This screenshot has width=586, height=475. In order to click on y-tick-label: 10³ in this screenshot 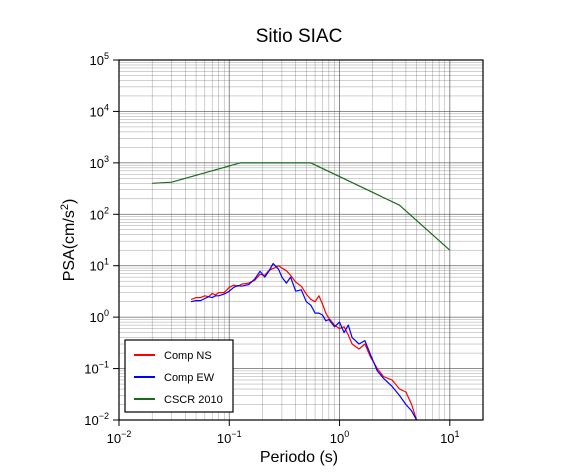, I will do `click(99, 162)`.